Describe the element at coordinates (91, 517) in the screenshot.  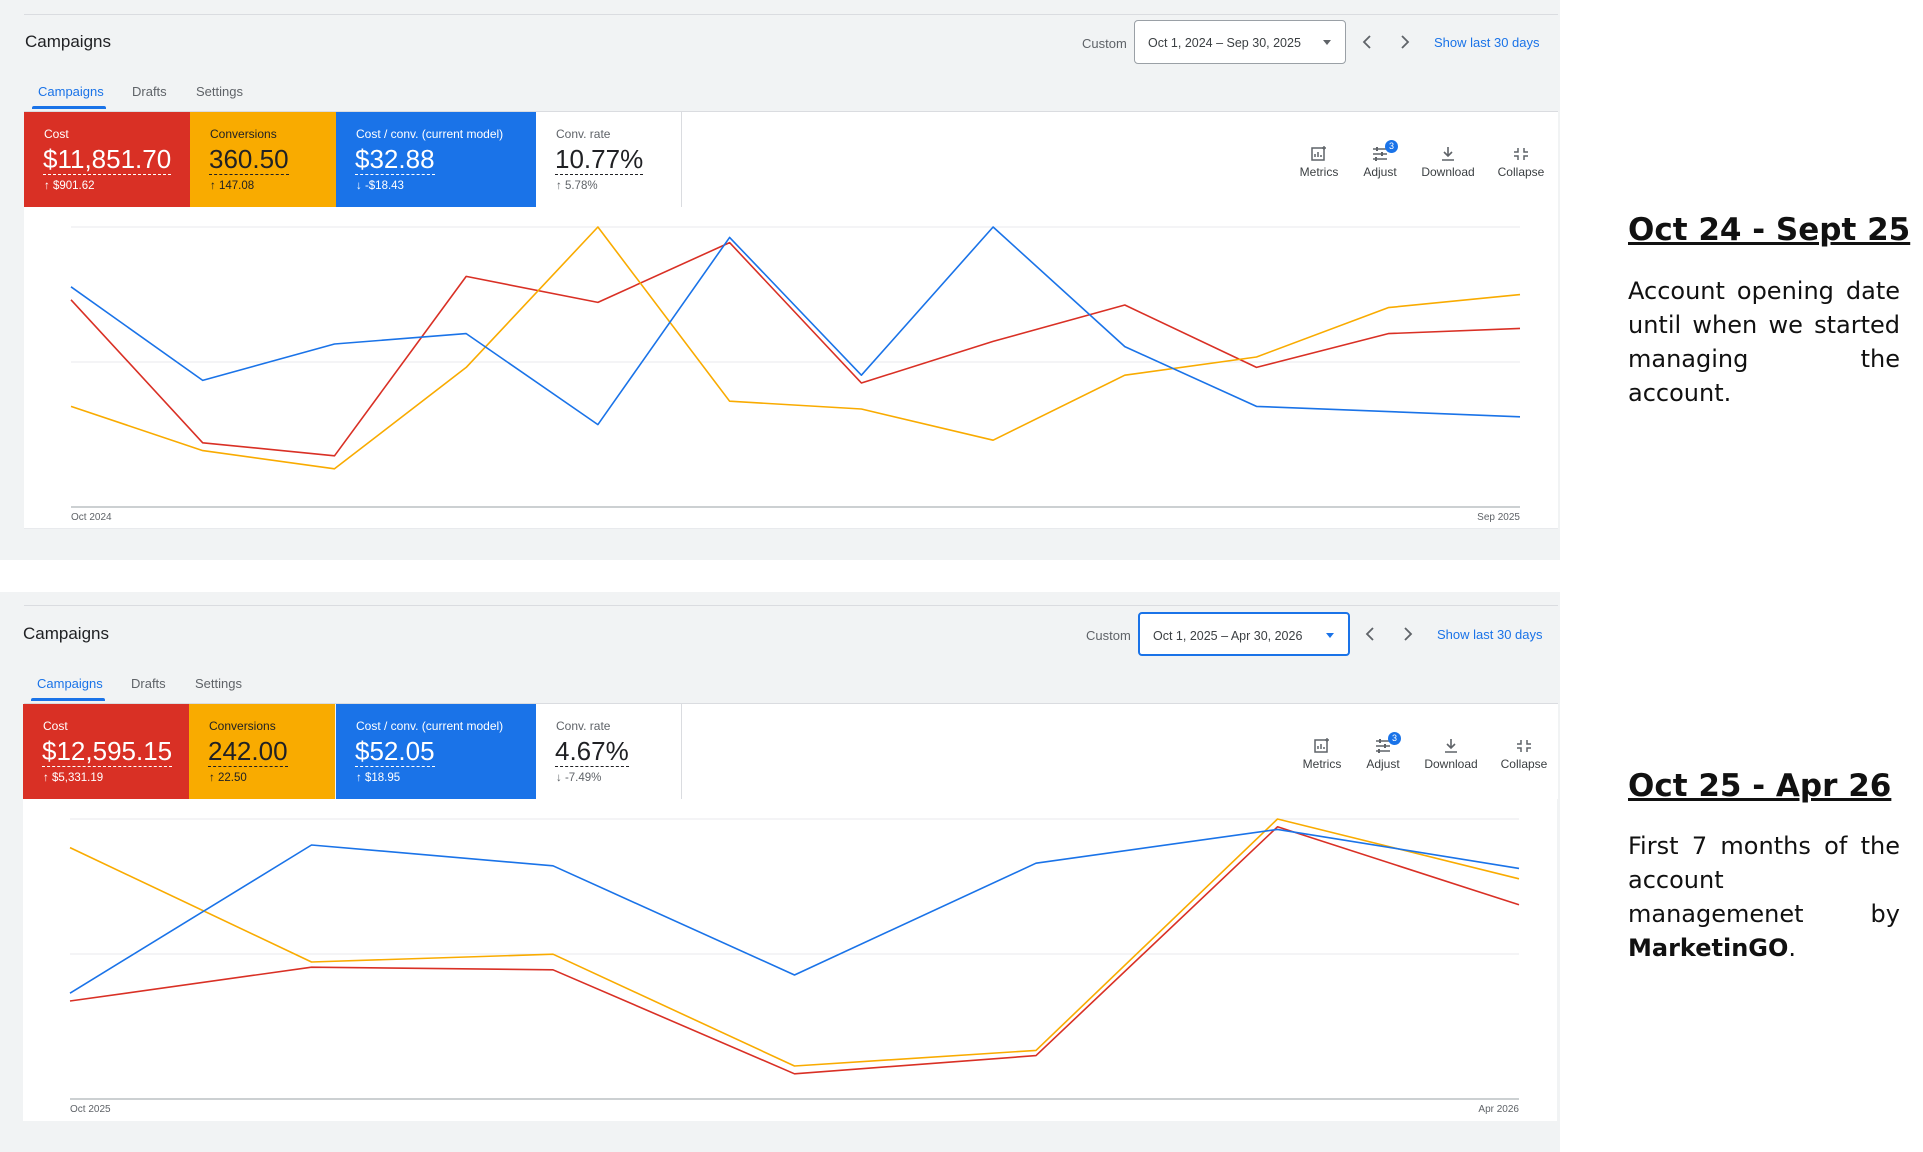
I see `x-tick-label: Oct 2024` at that location.